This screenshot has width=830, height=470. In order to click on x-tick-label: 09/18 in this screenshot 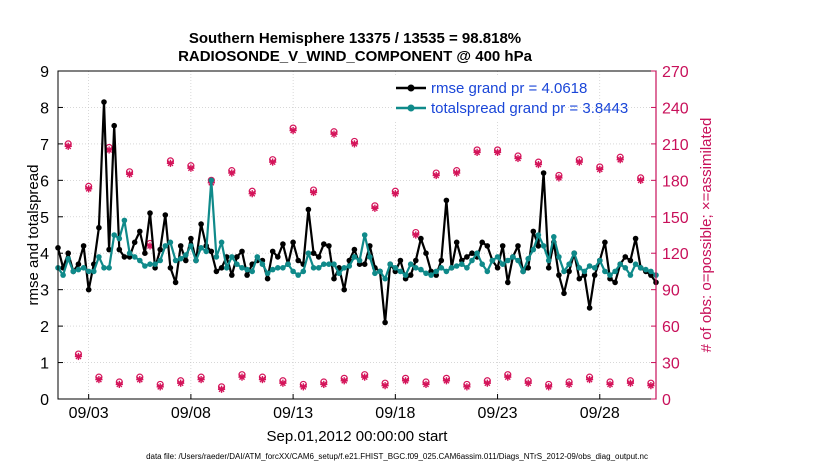, I will do `click(395, 413)`.